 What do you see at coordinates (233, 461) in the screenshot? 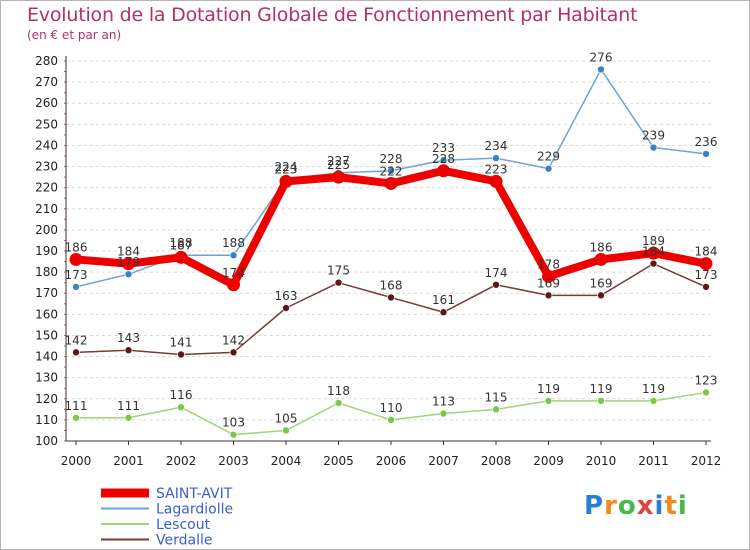
I see `x-tick-label: 2003` at bounding box center [233, 461].